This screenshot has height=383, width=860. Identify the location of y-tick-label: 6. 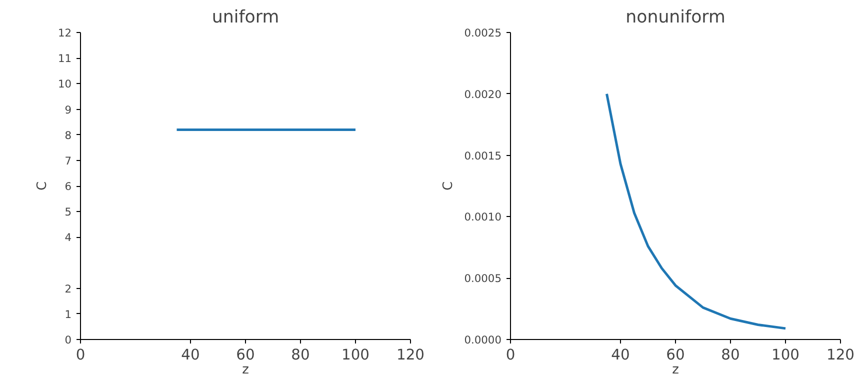
(68, 186).